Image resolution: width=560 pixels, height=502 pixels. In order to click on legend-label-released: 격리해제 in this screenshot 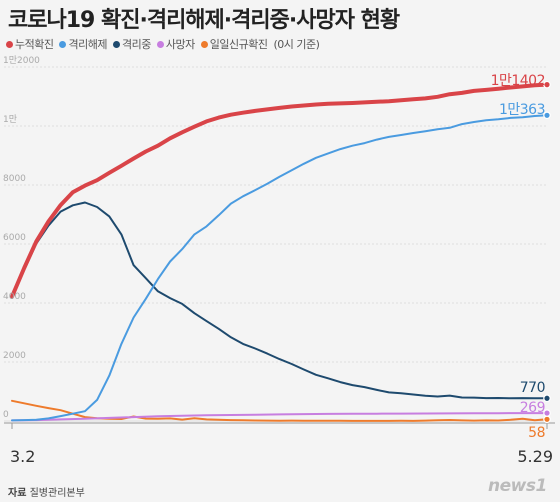, I will do `click(87, 44)`.